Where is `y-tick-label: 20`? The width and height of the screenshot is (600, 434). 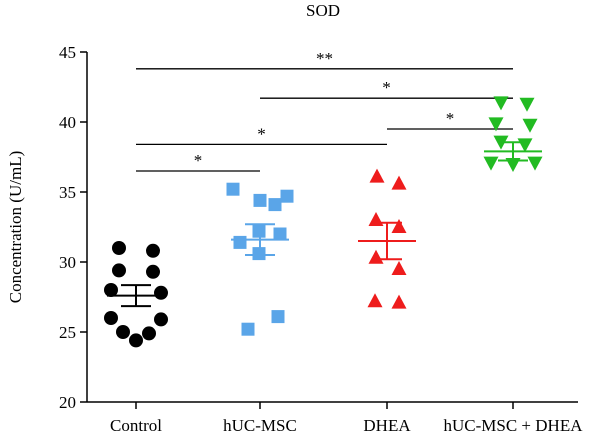
y-tick-label: 20 is located at coordinates (67, 402).